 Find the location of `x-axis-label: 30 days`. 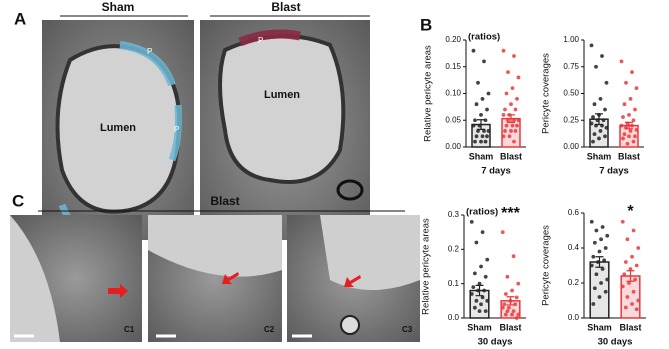

x-axis-label: 30 days is located at coordinates (615, 342).